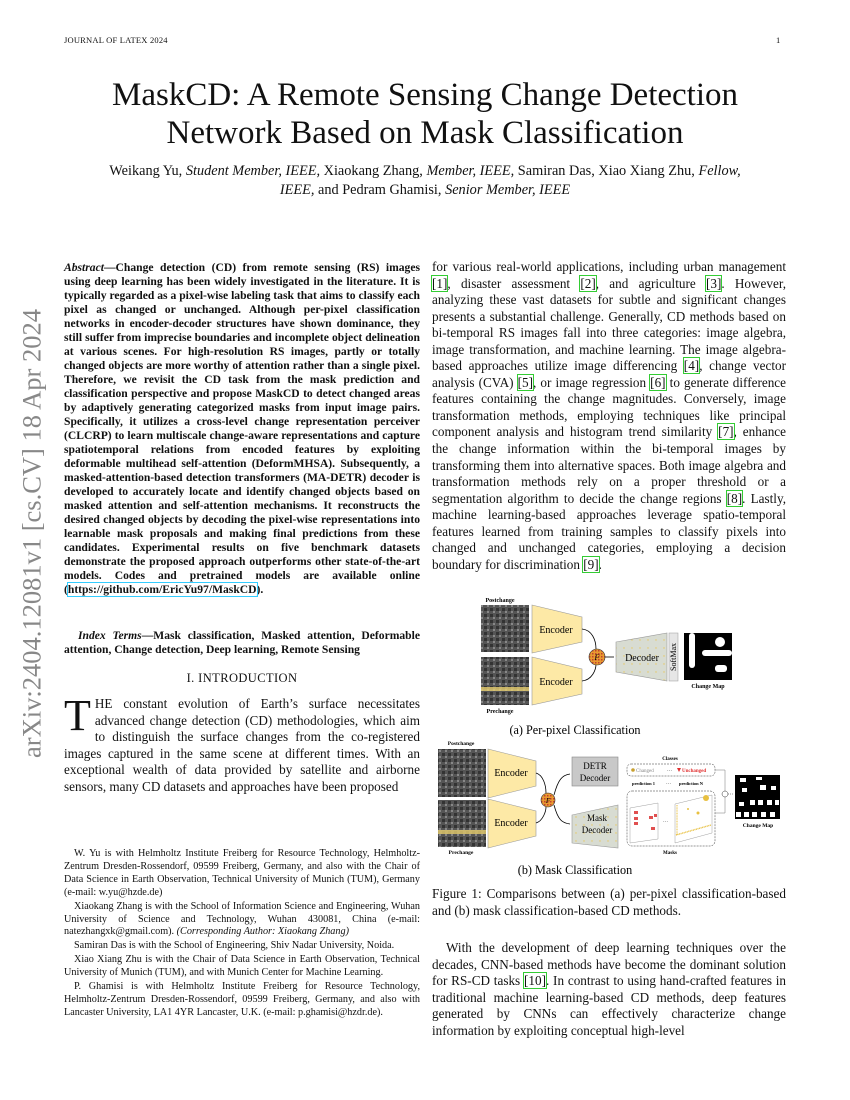 The width and height of the screenshot is (850, 1100). I want to click on detr-decoder-block, so click(595, 771).